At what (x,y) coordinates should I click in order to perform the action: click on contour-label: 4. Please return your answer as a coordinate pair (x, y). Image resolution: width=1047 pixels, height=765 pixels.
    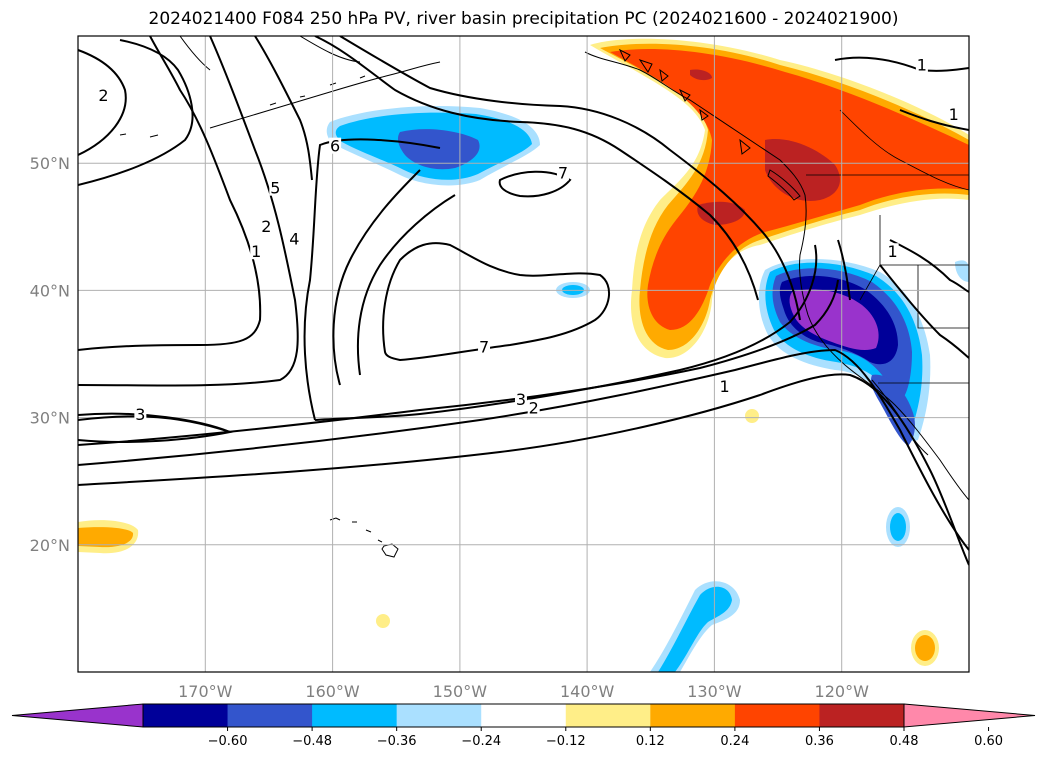
    Looking at the image, I should click on (294, 239).